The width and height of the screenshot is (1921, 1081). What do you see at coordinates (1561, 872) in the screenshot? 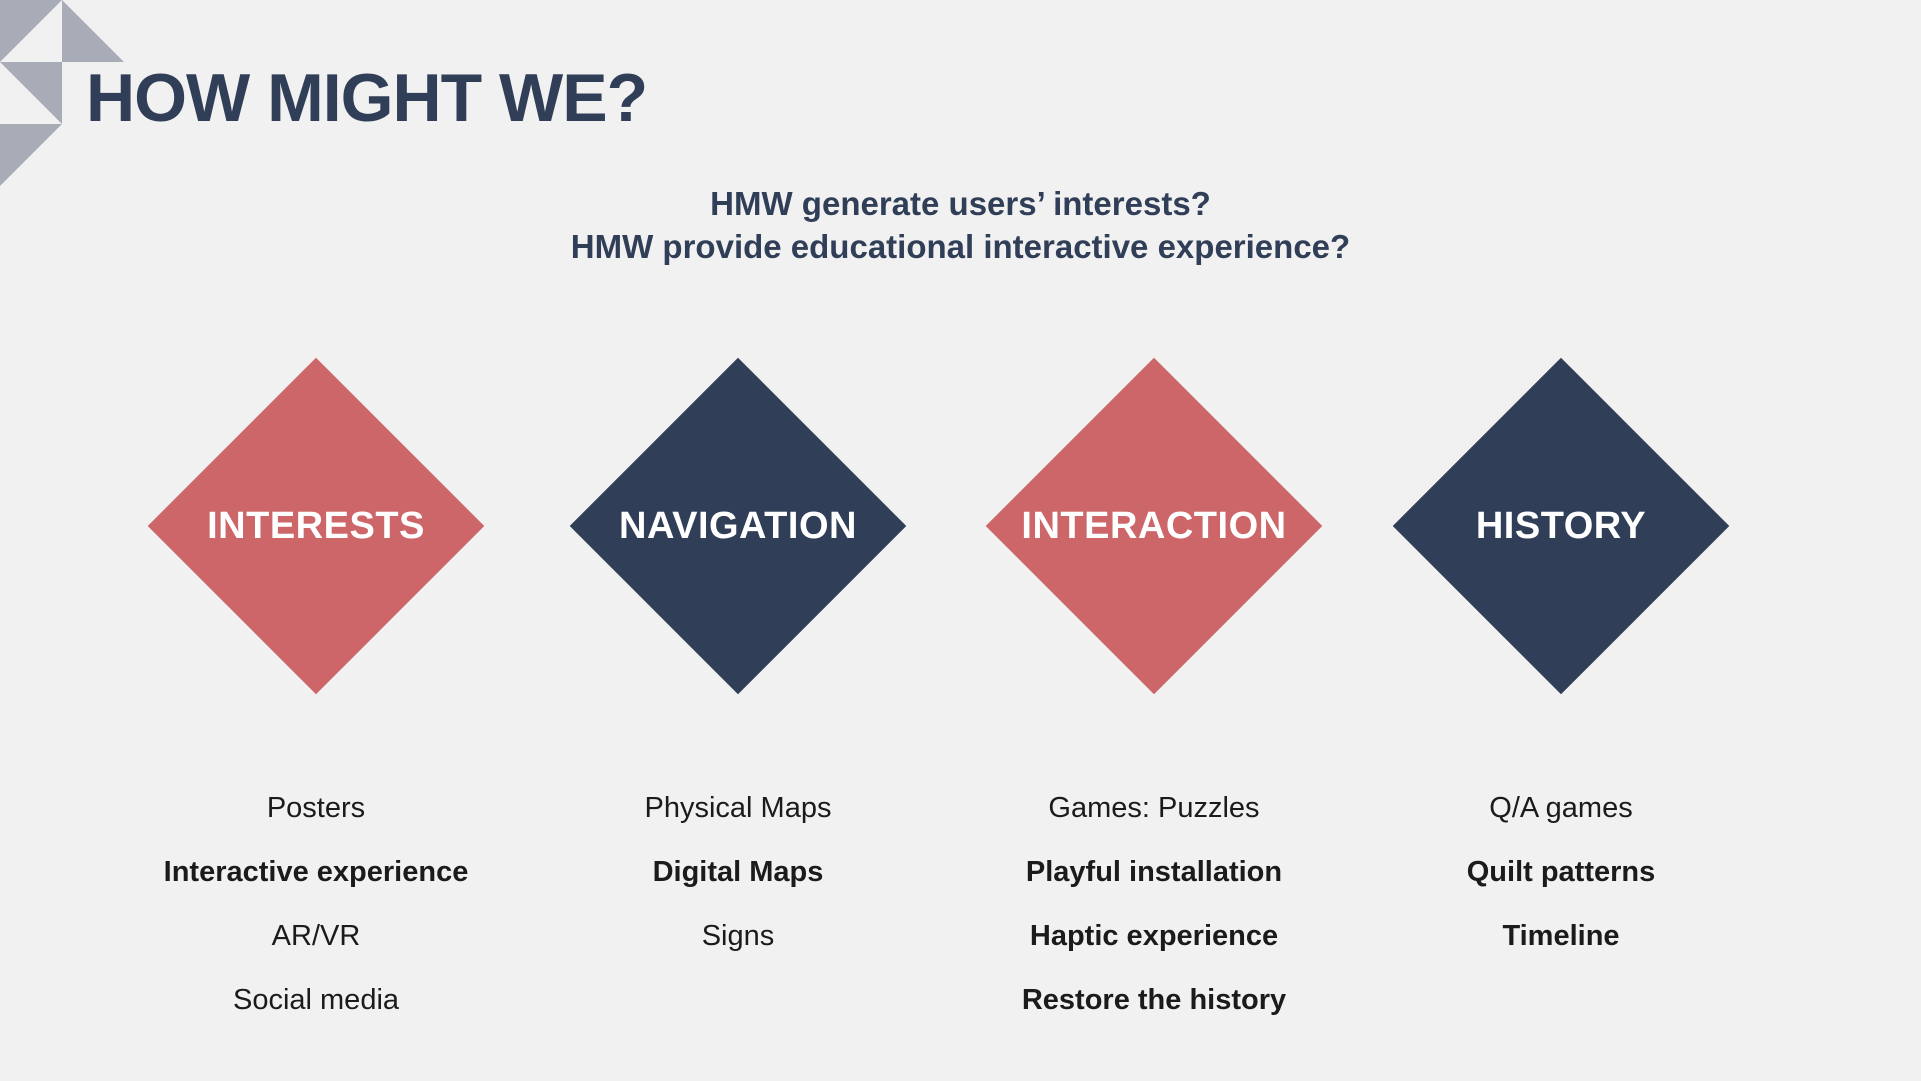
I see `idea-item: Quilt patterns` at bounding box center [1561, 872].